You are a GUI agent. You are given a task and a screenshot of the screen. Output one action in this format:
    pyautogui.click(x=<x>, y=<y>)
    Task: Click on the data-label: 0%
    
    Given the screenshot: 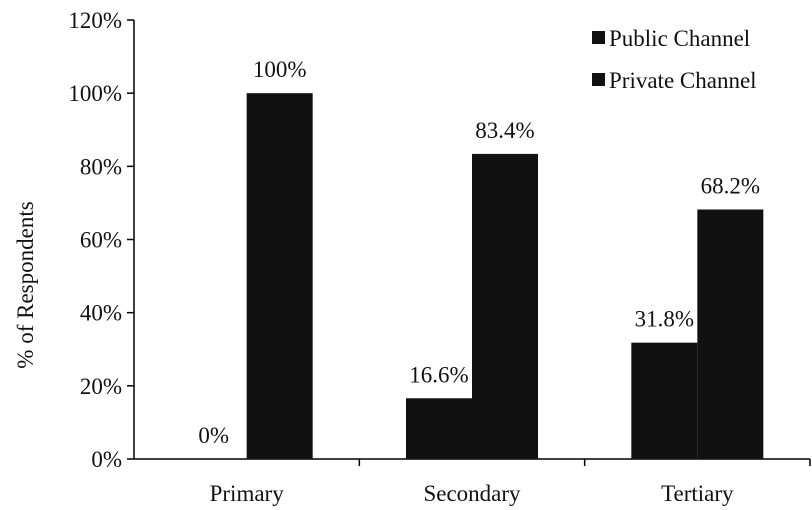 What is the action you would take?
    pyautogui.click(x=213, y=435)
    